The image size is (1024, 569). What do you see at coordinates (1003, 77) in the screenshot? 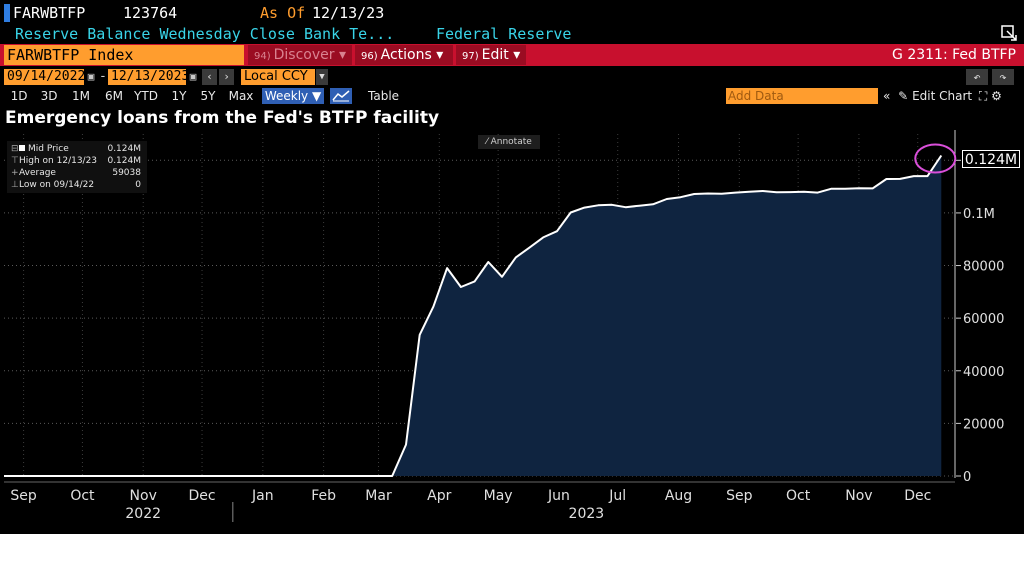
I see `redo-icon: ↷` at bounding box center [1003, 77].